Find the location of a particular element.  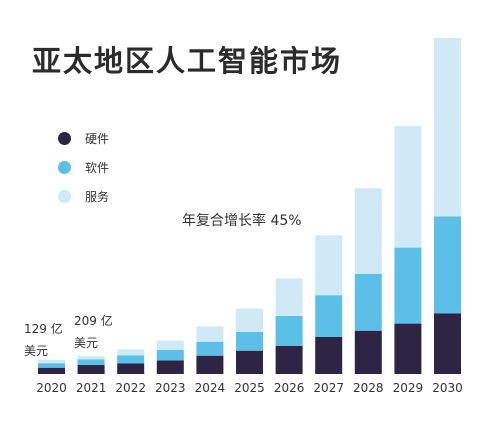

bar-2028-services is located at coordinates (368, 231).